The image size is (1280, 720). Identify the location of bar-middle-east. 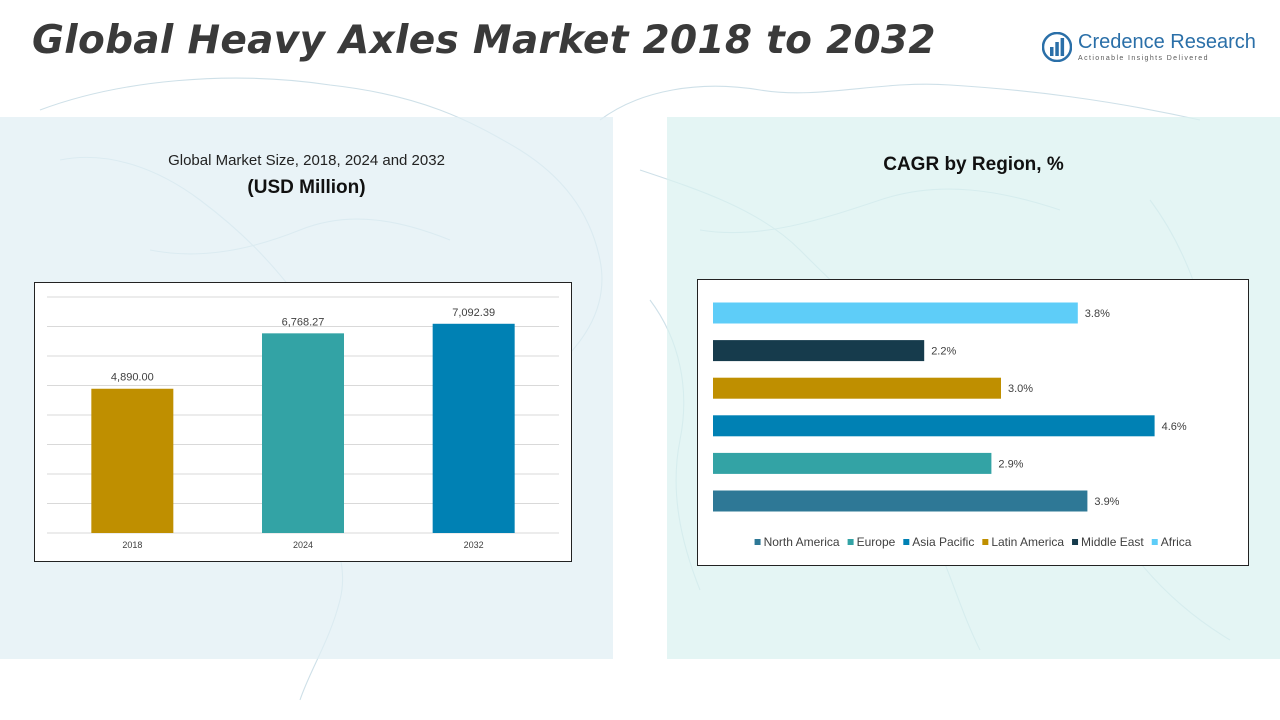
(819, 351).